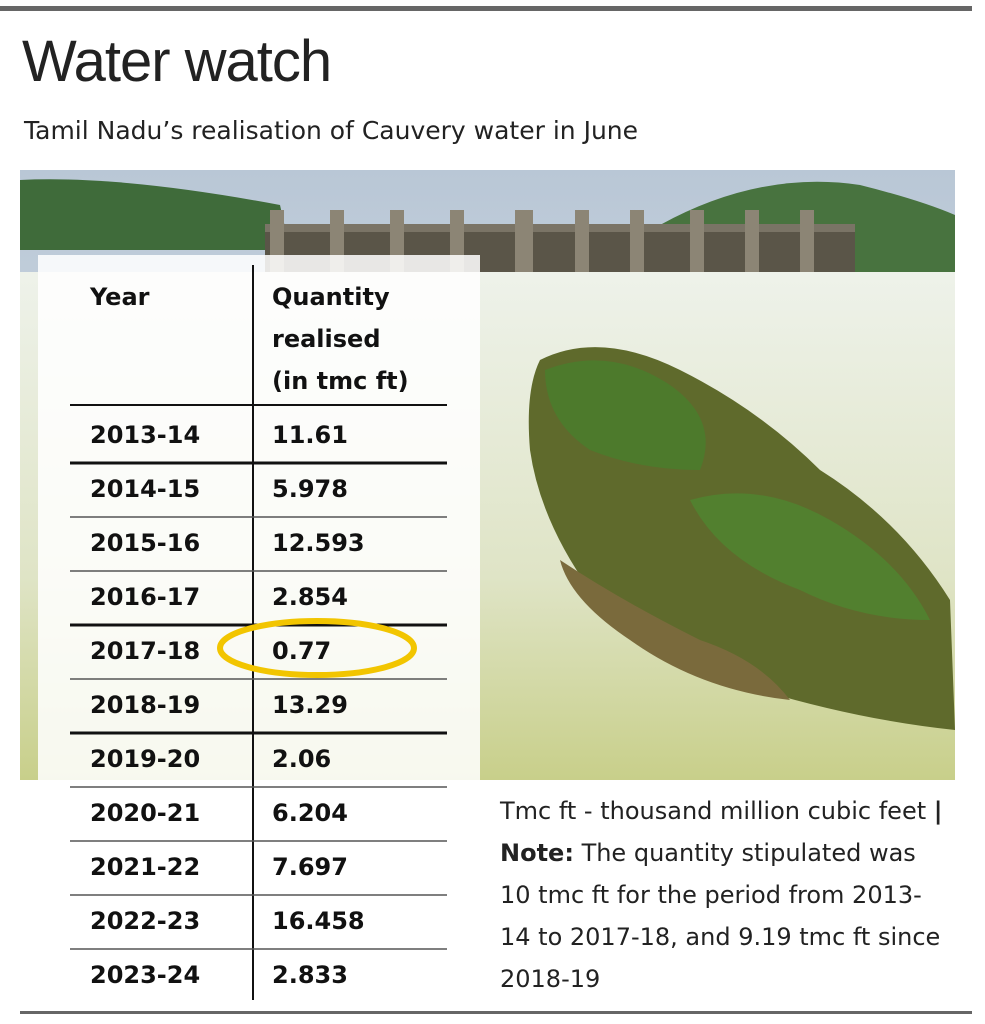 The image size is (985, 1024). Describe the element at coordinates (310, 813) in the screenshot. I see `quantity-cell: 6.204` at that location.